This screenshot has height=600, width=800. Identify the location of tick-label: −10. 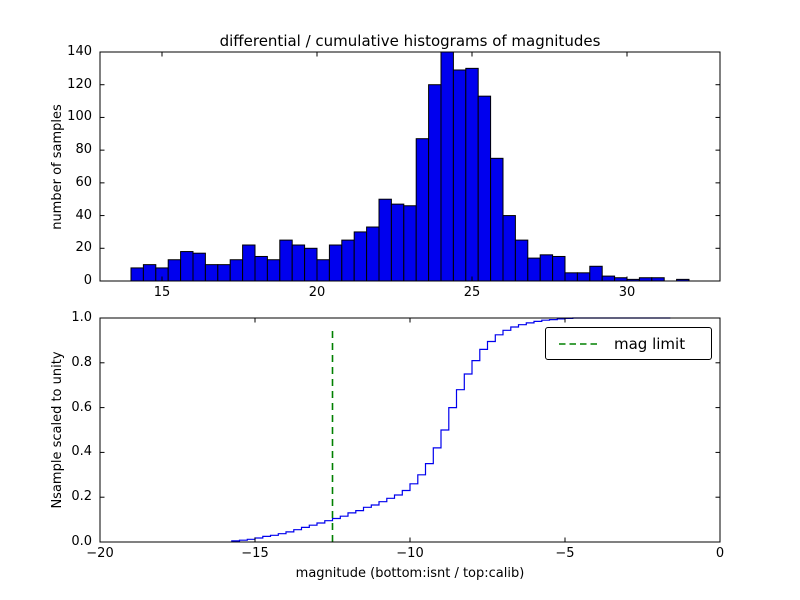
(410, 553).